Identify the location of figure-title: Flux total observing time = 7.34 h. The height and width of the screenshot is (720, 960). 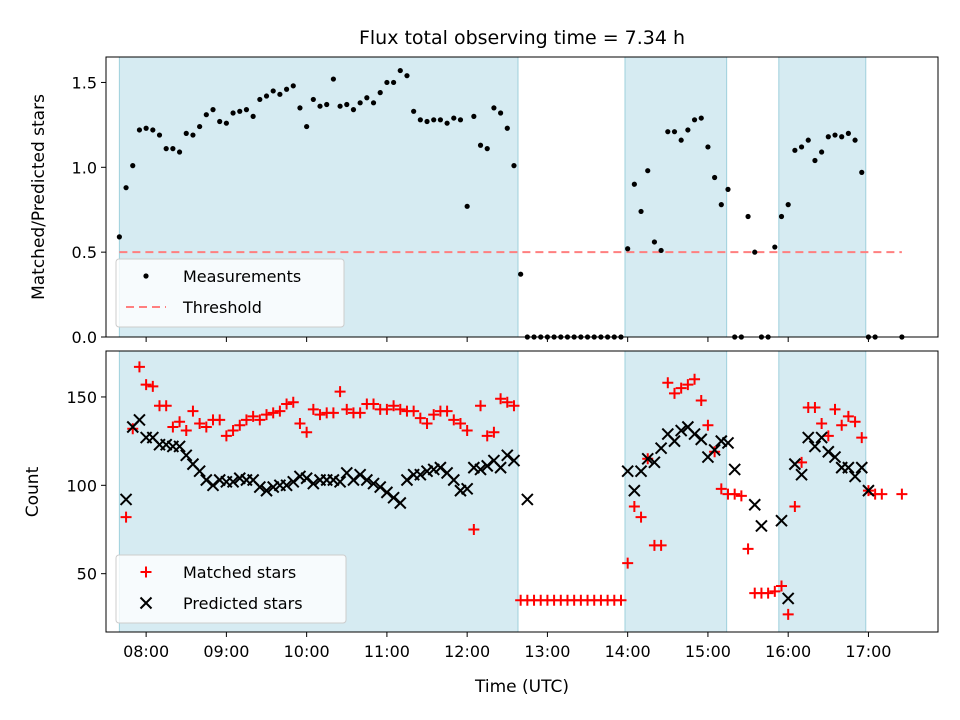
(522, 38).